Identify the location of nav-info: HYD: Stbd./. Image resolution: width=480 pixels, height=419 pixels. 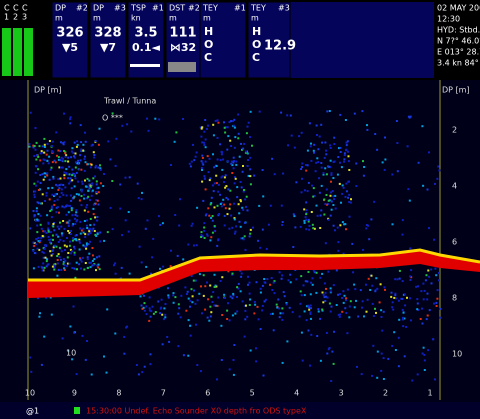
(458, 30).